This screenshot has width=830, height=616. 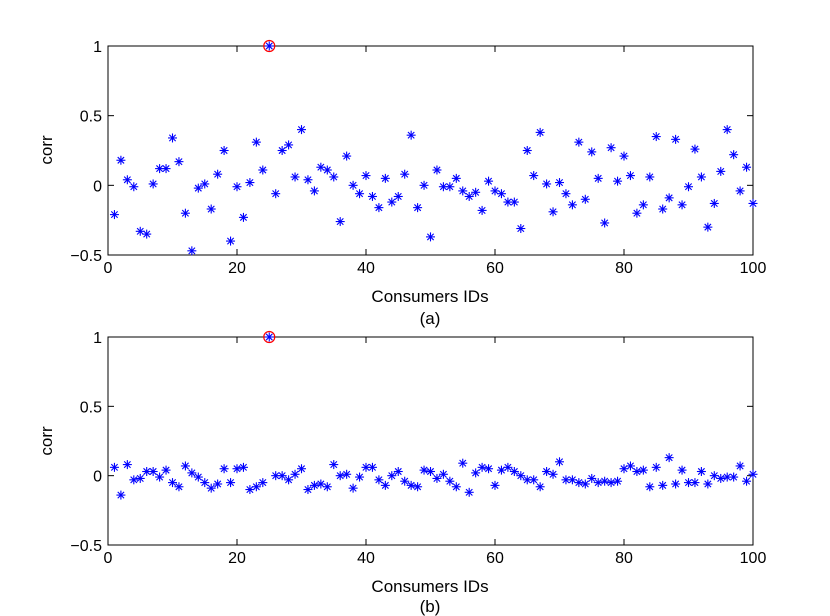 I want to click on x-axis-label-b: Consumers IDs, so click(x=429, y=586).